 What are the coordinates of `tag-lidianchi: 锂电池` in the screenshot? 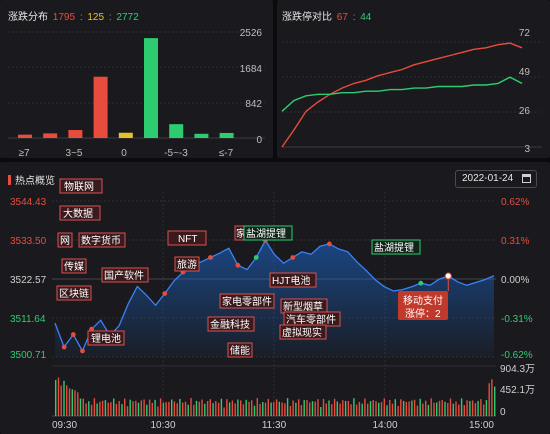 It's located at (106, 338).